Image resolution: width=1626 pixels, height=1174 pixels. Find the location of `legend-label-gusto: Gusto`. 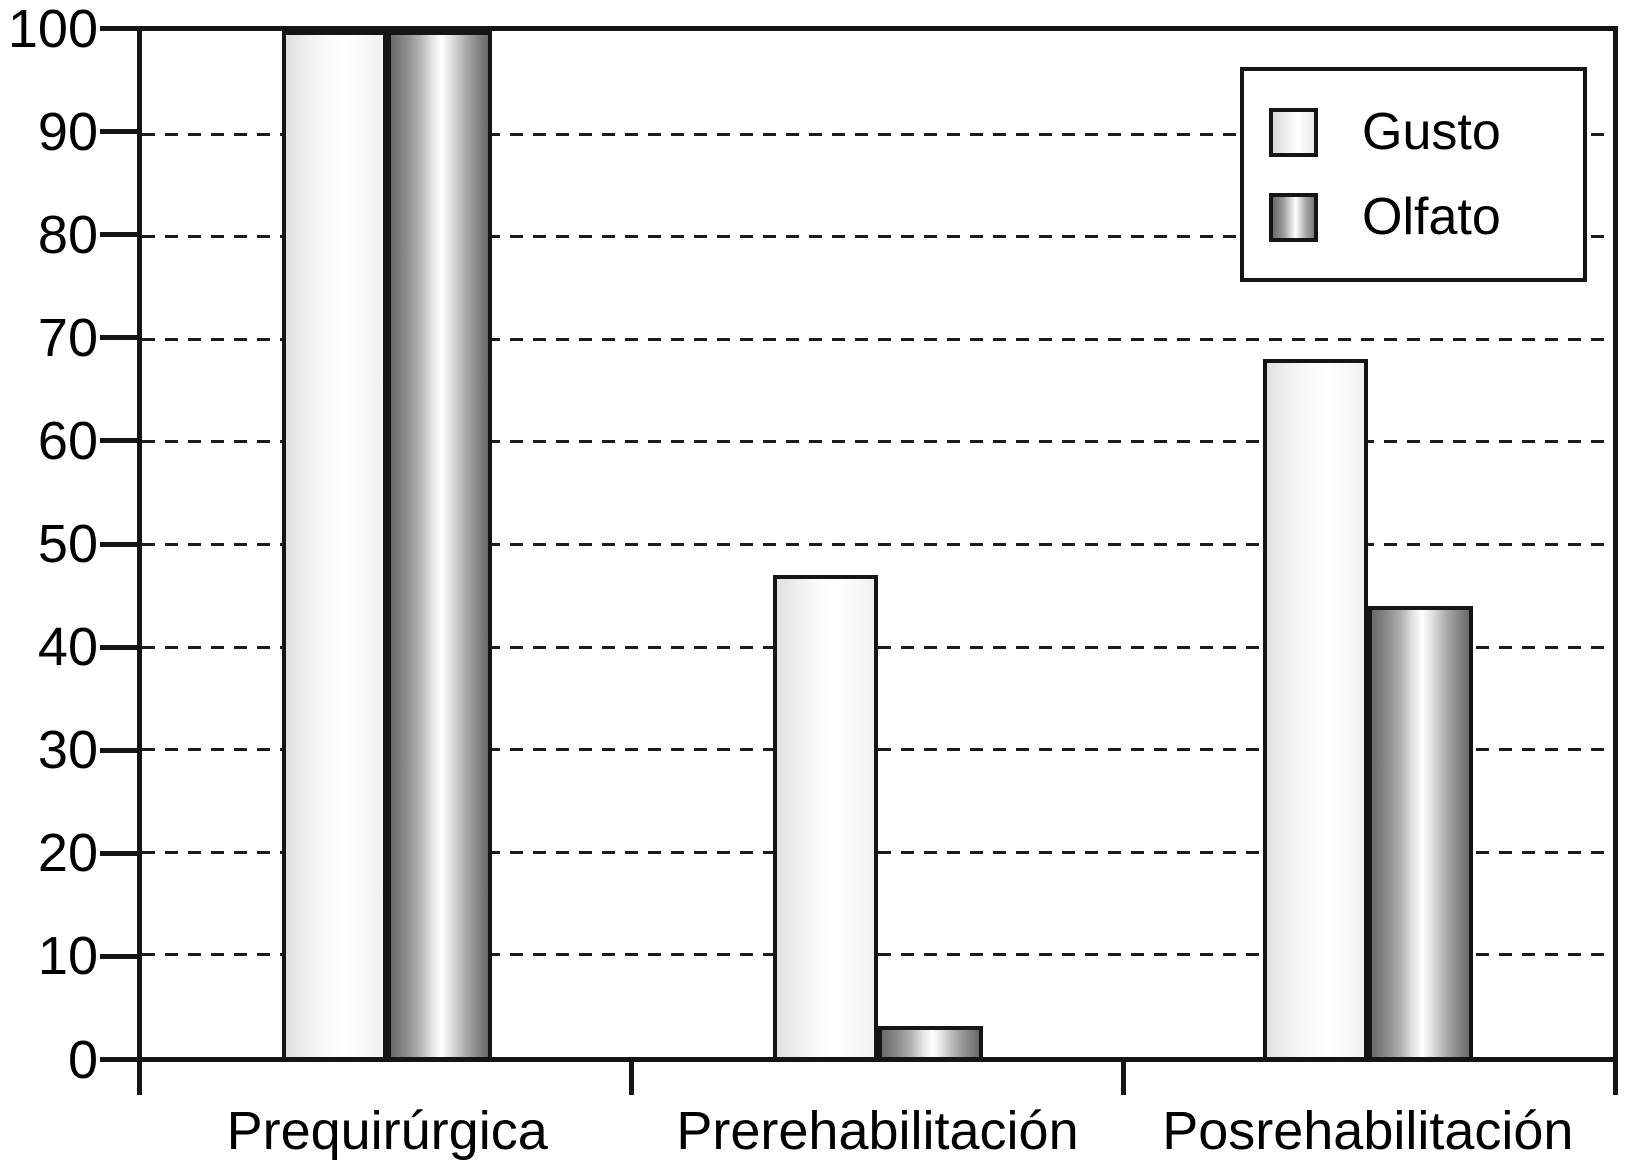

legend-label-gusto: Gusto is located at coordinates (1431, 131).